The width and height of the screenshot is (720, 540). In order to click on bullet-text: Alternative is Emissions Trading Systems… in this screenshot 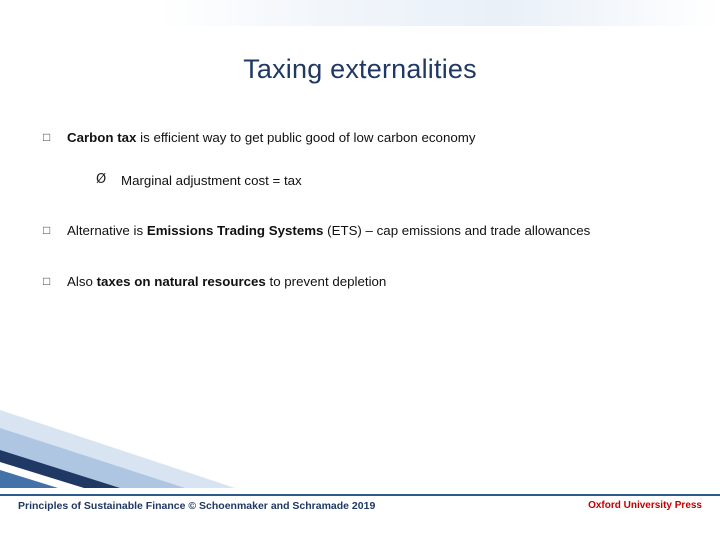, I will do `click(328, 230)`.